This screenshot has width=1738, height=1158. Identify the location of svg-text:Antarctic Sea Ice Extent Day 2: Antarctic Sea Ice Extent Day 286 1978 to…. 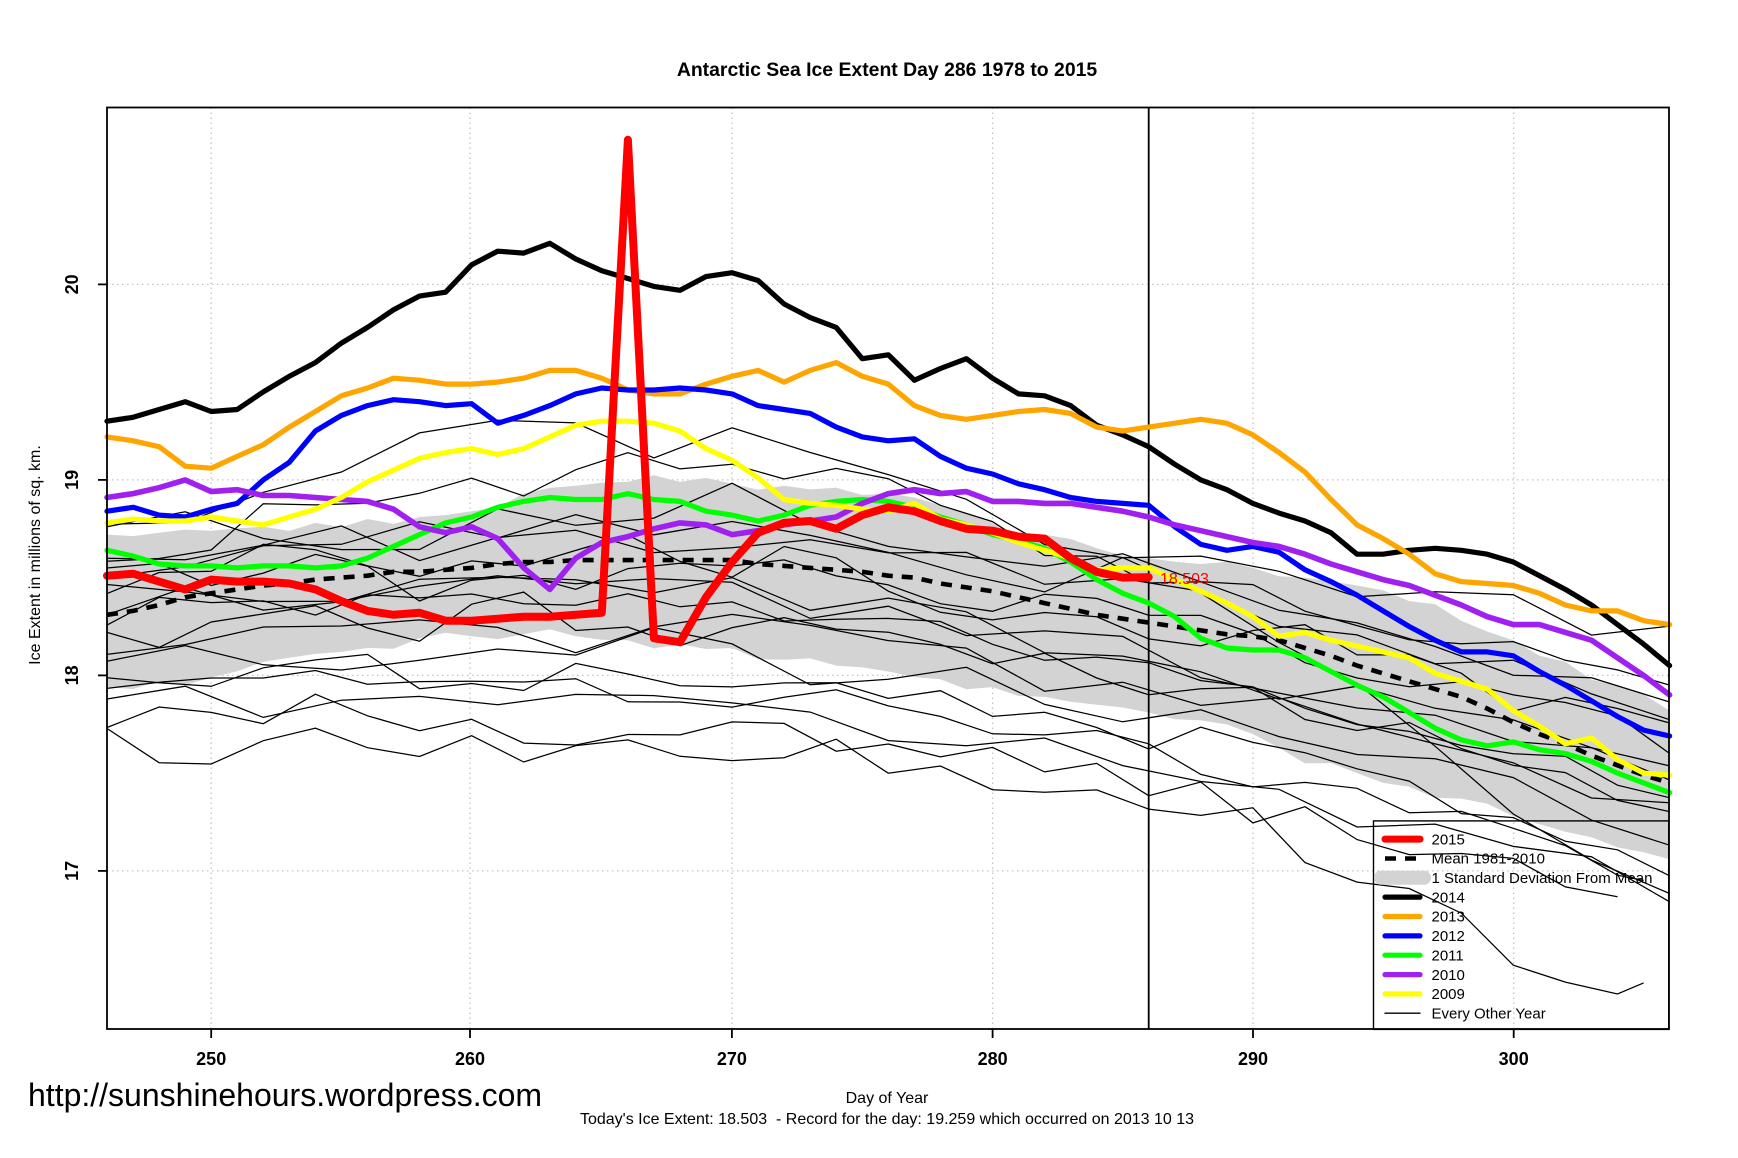
(887, 70).